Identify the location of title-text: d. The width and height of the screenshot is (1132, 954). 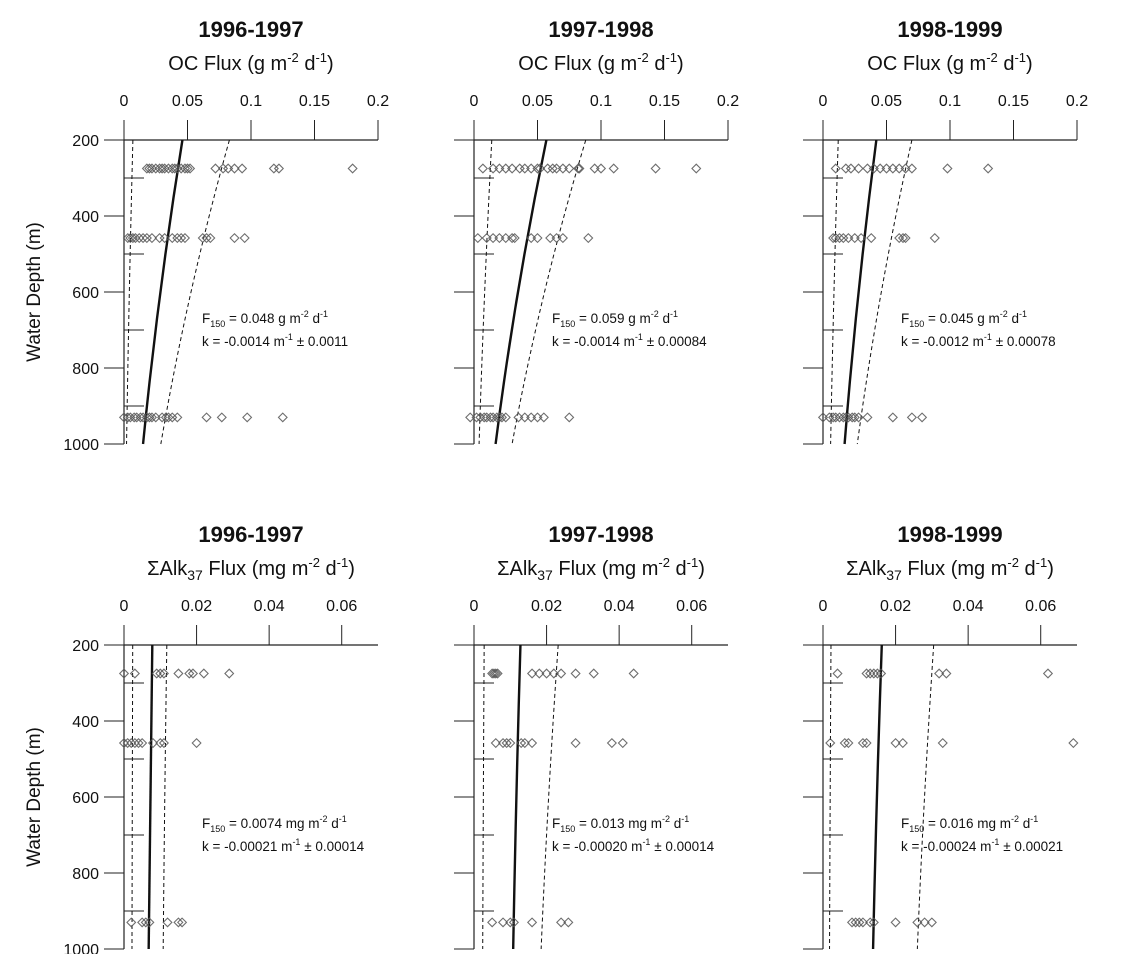
(678, 569).